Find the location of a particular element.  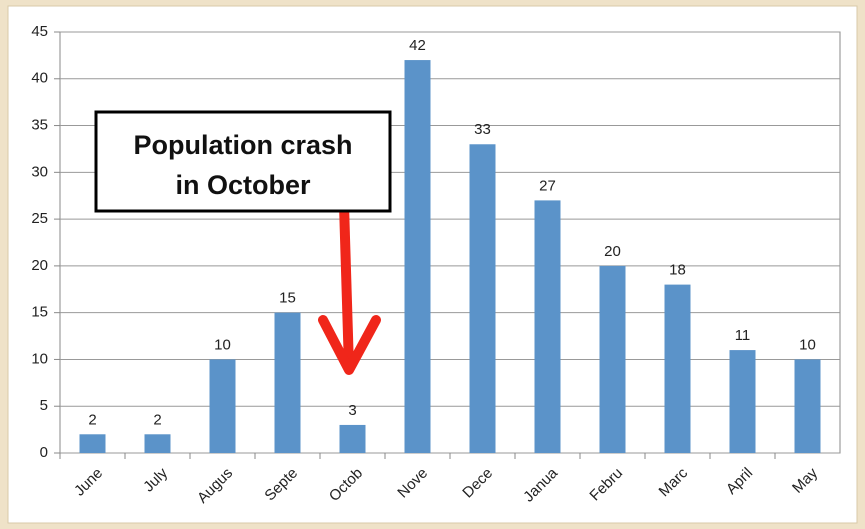

y-tick-label: 10 is located at coordinates (39, 358).